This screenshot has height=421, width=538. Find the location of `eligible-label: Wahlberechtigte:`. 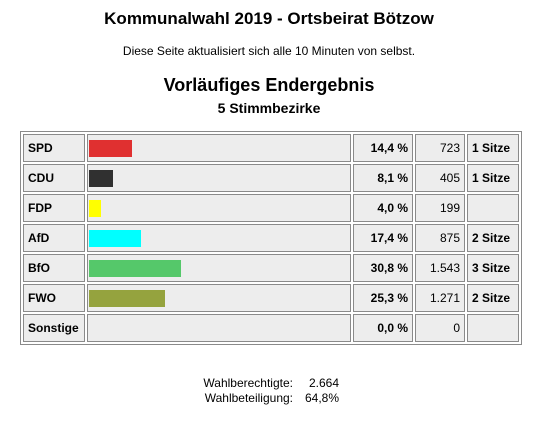

eligible-label: Wahlberechtigte: is located at coordinates (248, 383).